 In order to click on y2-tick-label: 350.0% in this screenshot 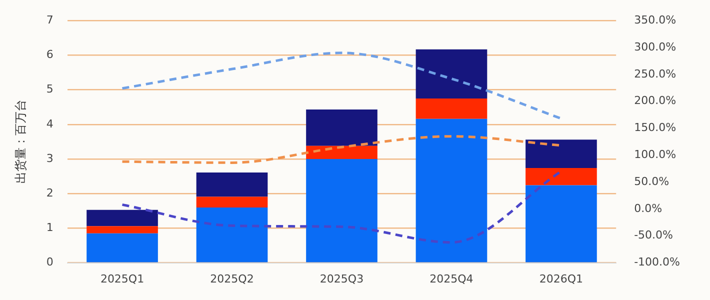, I will do `click(655, 19)`.